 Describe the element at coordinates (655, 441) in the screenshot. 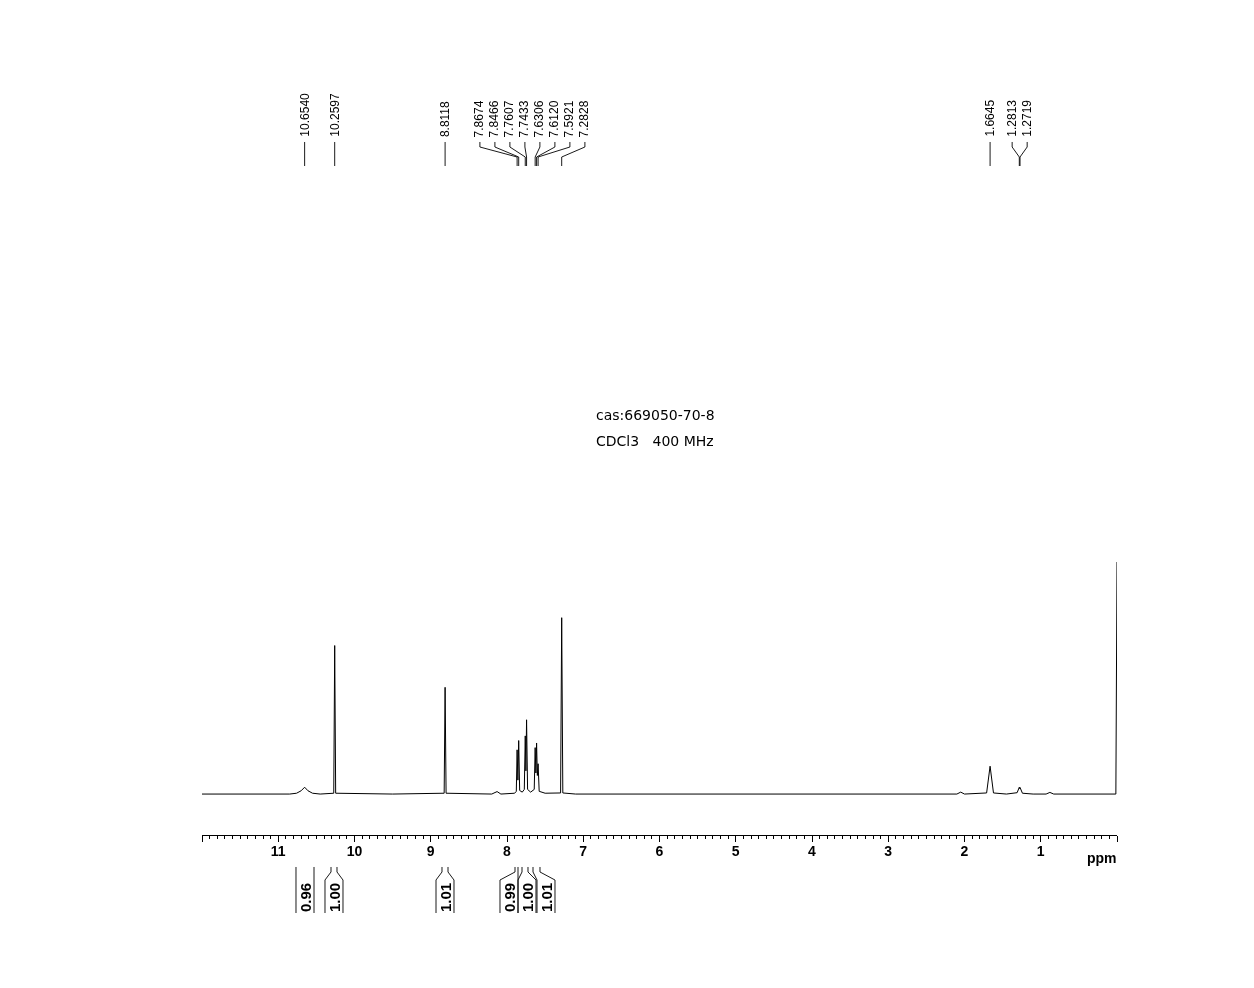

I see `chart-subtitle: CDCl3 400 MHz` at that location.